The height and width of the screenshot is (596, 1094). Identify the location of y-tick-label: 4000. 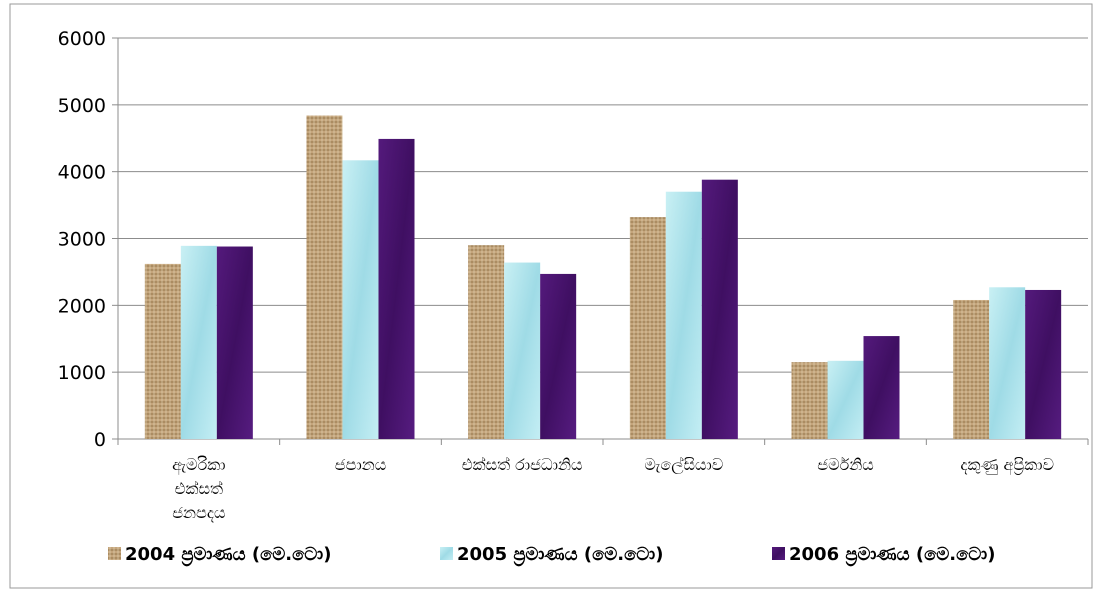
(82, 173).